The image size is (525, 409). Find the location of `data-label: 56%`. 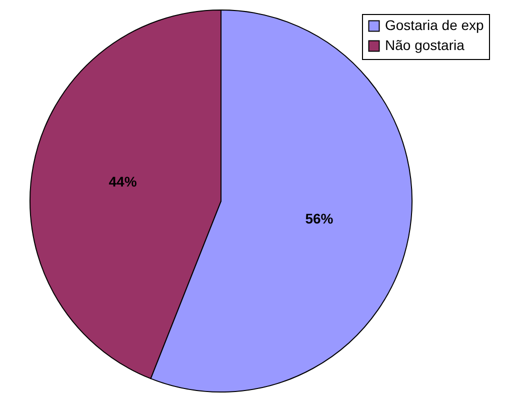

data-label: 56% is located at coordinates (319, 218).